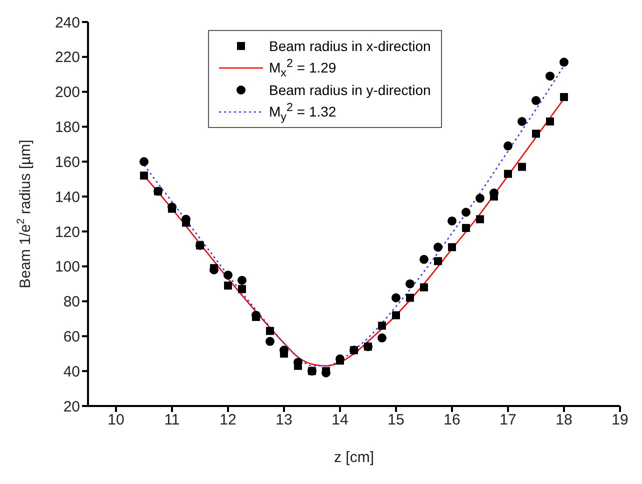 This screenshot has width=642, height=484. I want to click on x-tick-label: 17, so click(508, 420).